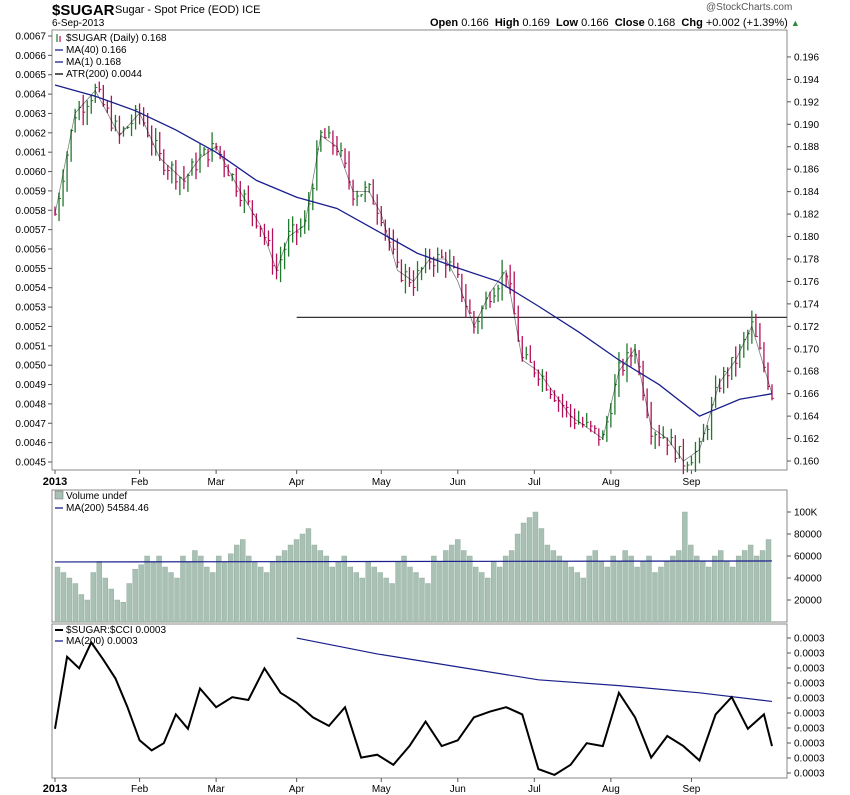  Describe the element at coordinates (475, 23) in the screenshot. I see `open-value: 0.166` at that location.